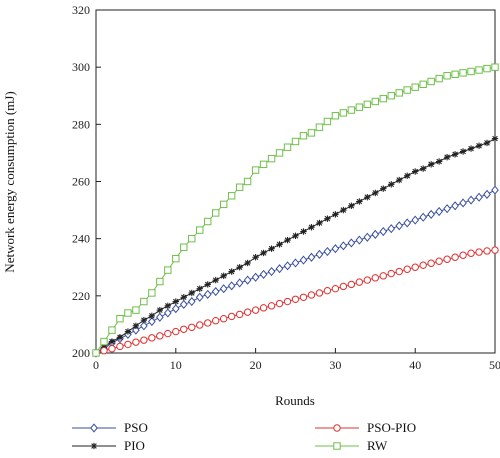  What do you see at coordinates (110, 427) in the screenshot?
I see `legend-item-pso: PSO` at bounding box center [110, 427].